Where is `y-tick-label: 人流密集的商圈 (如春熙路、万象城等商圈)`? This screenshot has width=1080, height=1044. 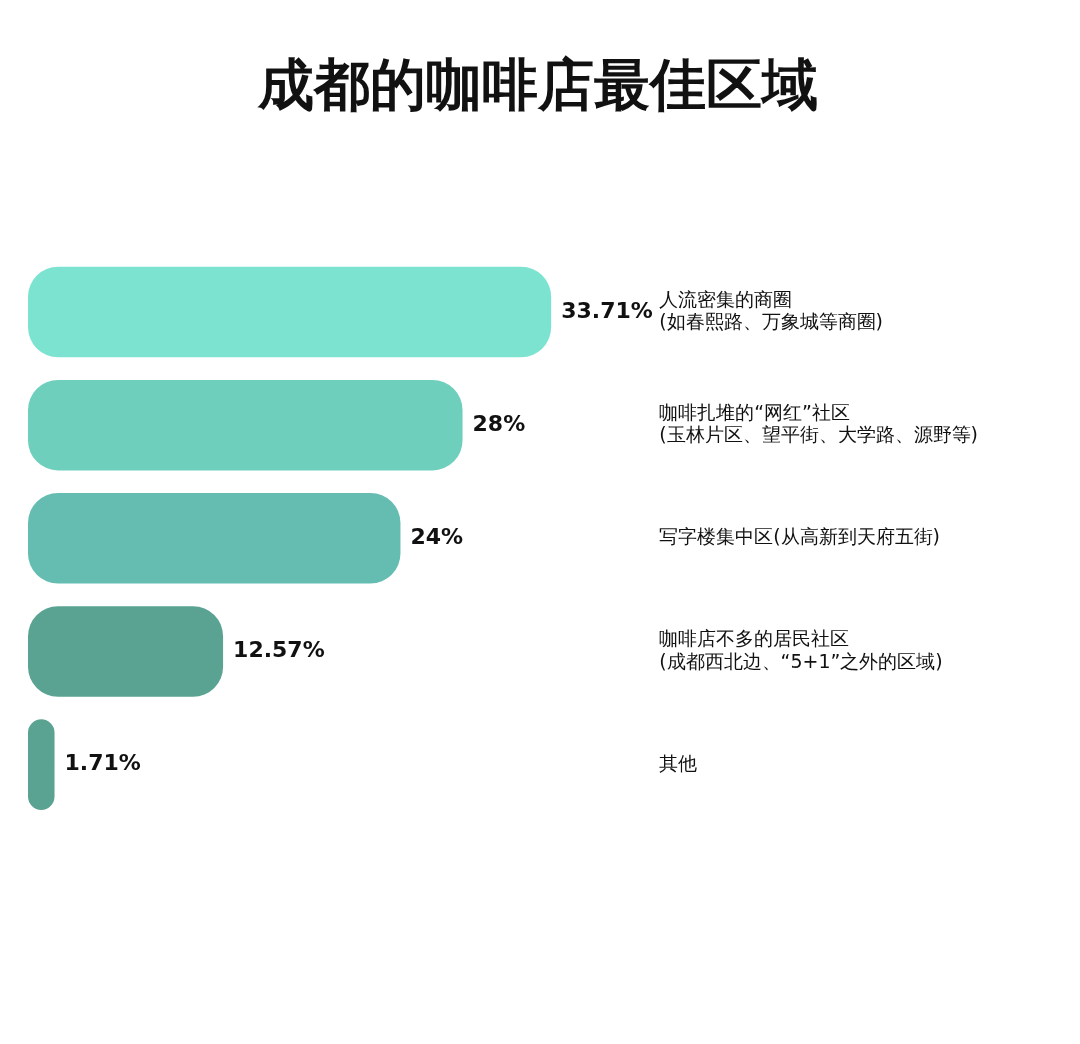
y-tick-label: 人流密集的商圈 (如春熙路、万象城等商圈) is located at coordinates (771, 310).